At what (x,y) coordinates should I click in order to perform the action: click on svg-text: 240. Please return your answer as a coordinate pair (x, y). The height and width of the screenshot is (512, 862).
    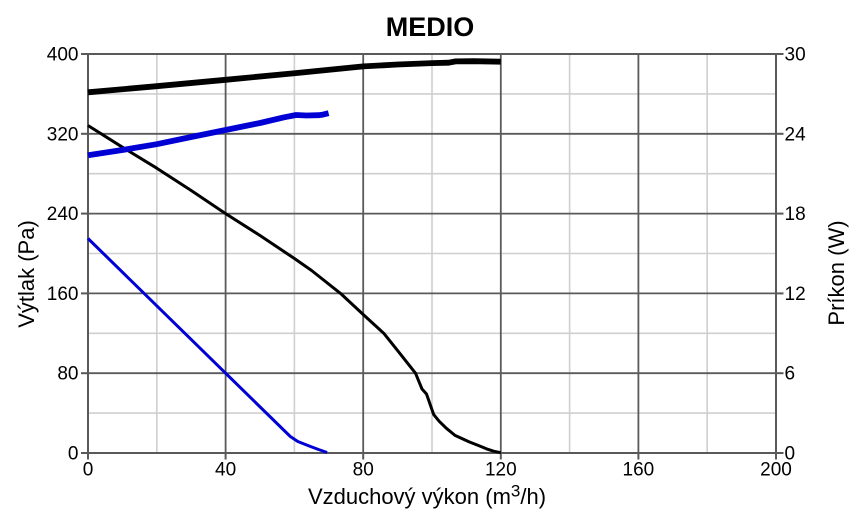
    Looking at the image, I should click on (63, 214).